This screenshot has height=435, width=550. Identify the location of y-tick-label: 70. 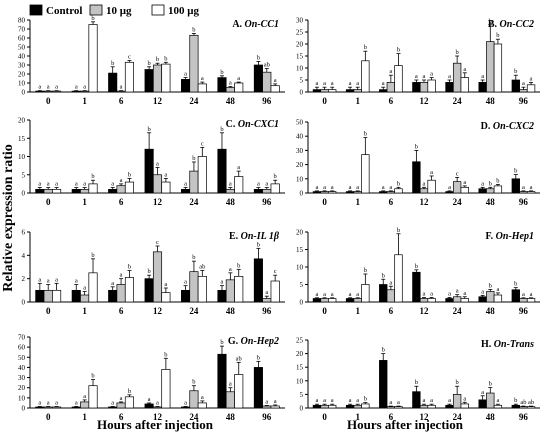
(22, 338).